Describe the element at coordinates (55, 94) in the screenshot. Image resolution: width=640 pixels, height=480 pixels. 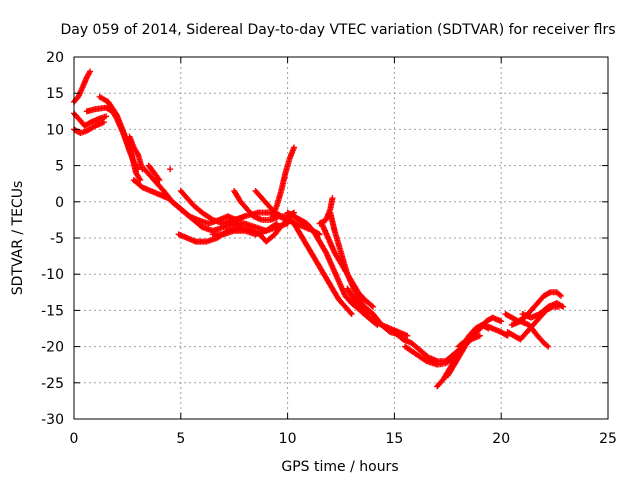
I see `y-tick-label: 15` at that location.